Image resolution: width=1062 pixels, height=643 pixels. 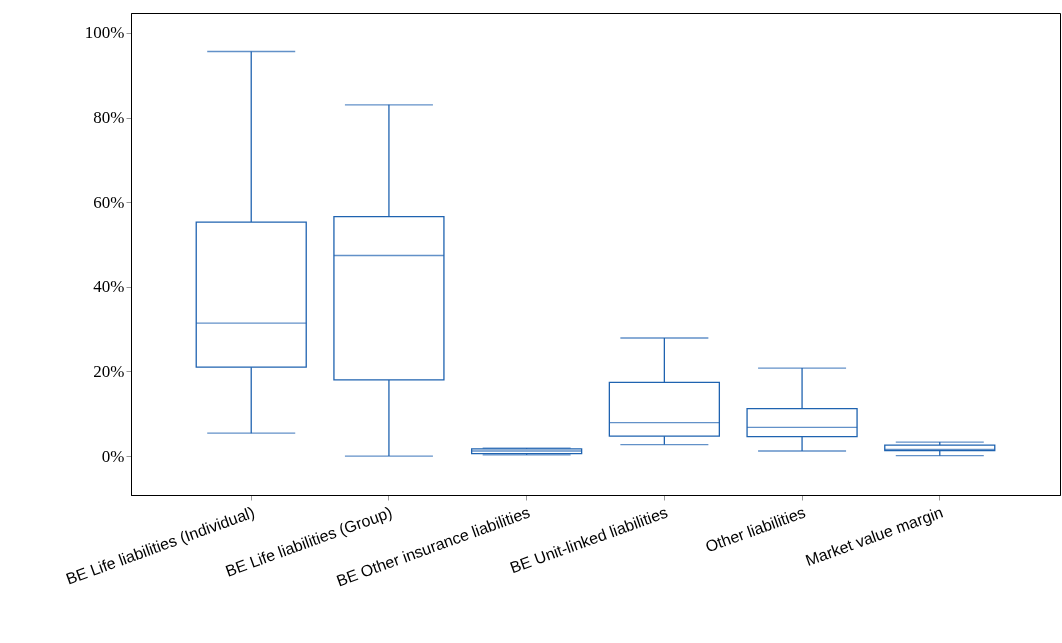 What do you see at coordinates (109, 287) in the screenshot?
I see `y-tick-label: 40%` at bounding box center [109, 287].